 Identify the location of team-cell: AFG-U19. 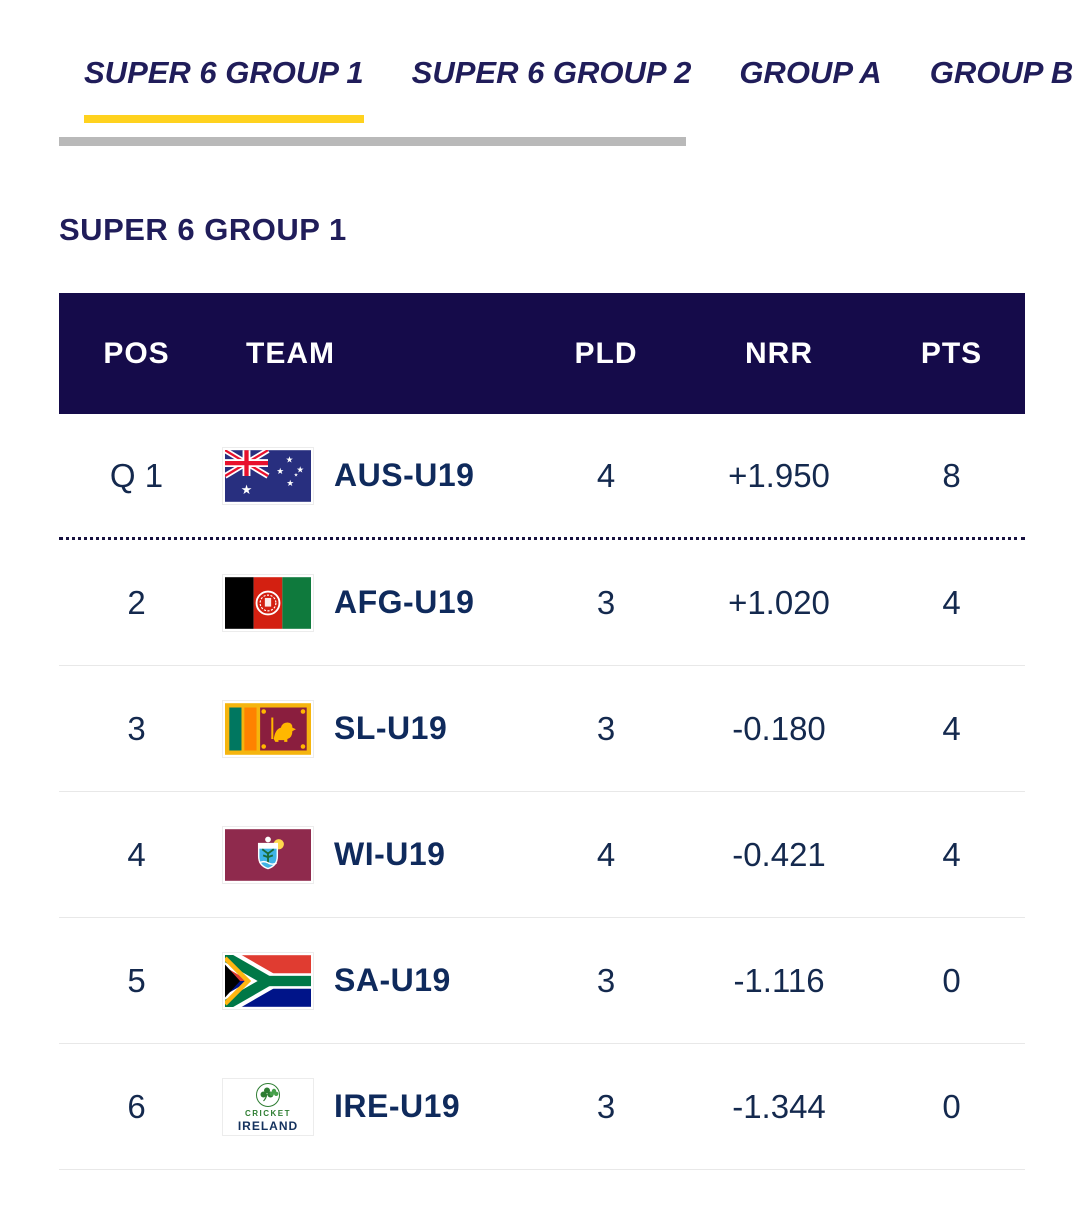
(373, 602).